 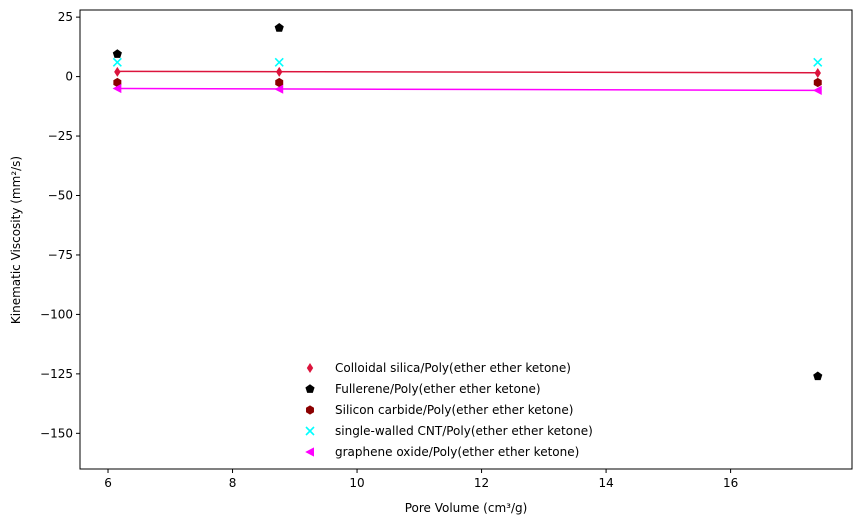 What do you see at coordinates (421, 479) in the screenshot?
I see `x-axis-ticks: 6 8 10 12 14 16` at bounding box center [421, 479].